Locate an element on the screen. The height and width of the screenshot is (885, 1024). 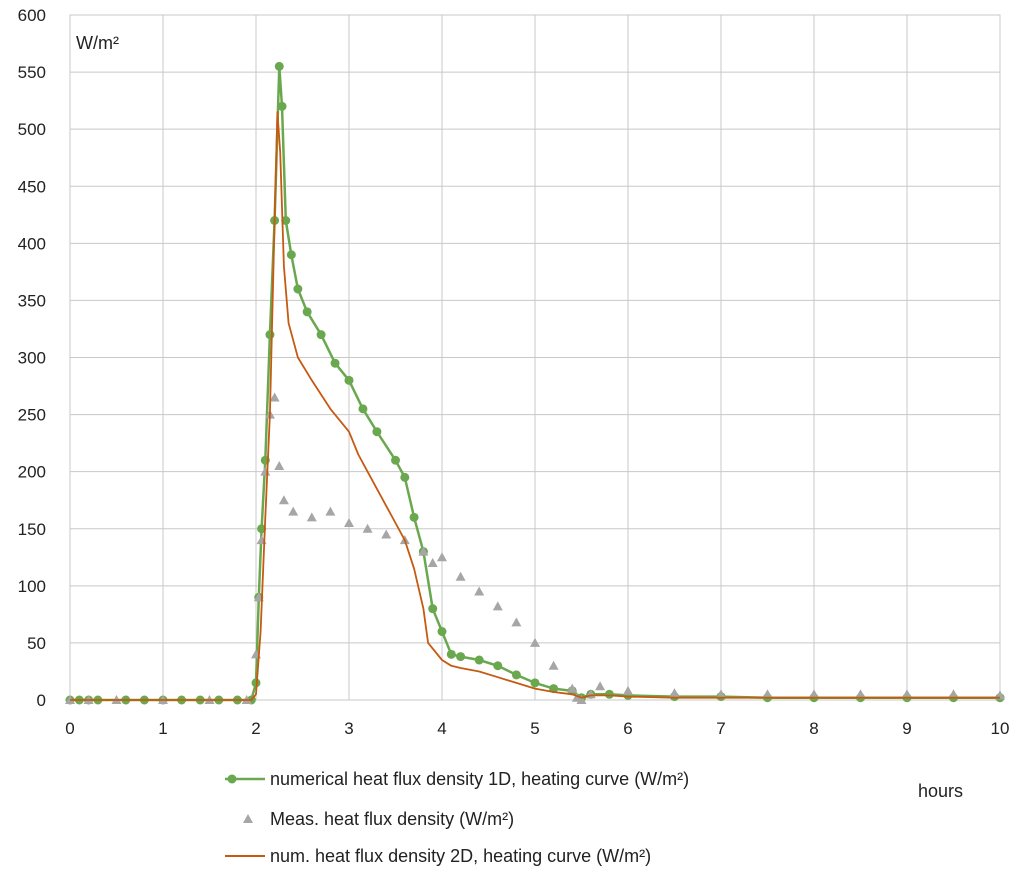
y-tick-label: 600 is located at coordinates (32, 15).